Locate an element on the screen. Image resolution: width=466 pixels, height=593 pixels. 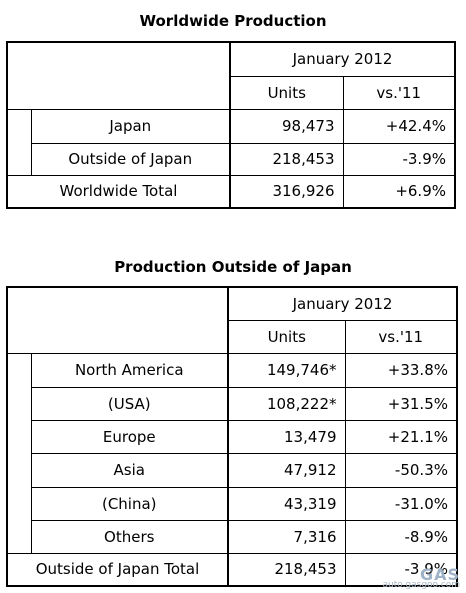
table-row: North America 149,746* +33.8% is located at coordinates (232, 370).